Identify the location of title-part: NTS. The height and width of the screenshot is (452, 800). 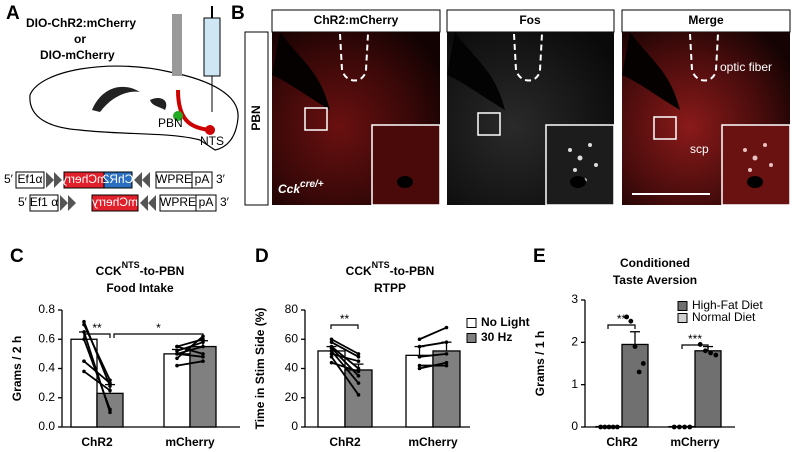
(131, 265).